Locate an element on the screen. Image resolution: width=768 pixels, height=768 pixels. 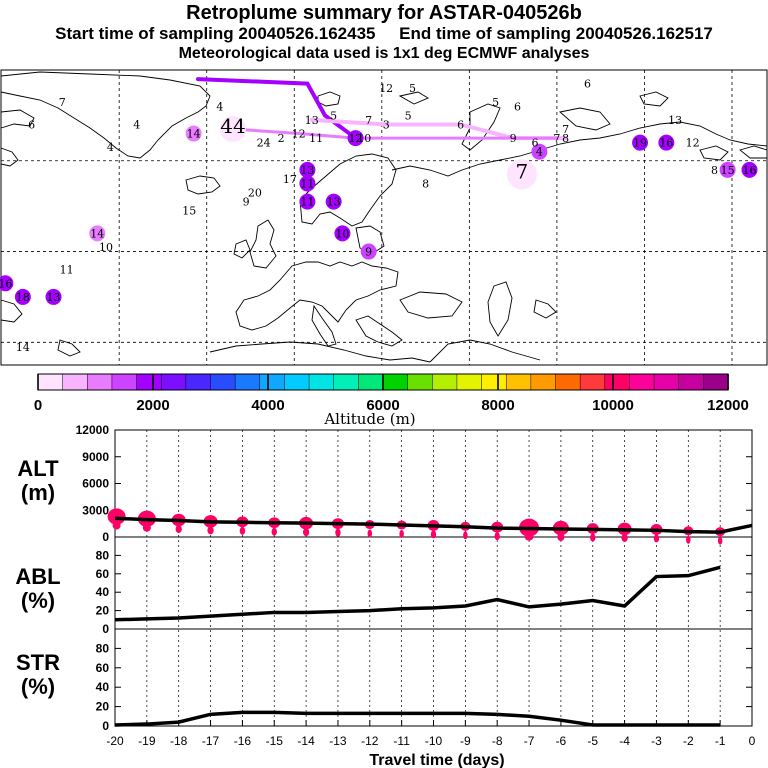
plume-day-label: 19 is located at coordinates (640, 143).